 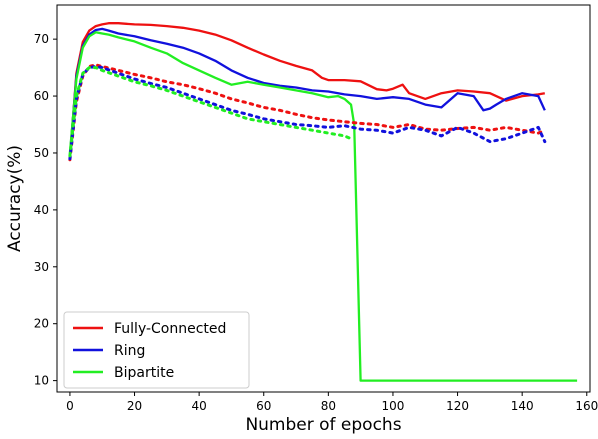 I want to click on x-tick-label: 40, so click(x=198, y=406).